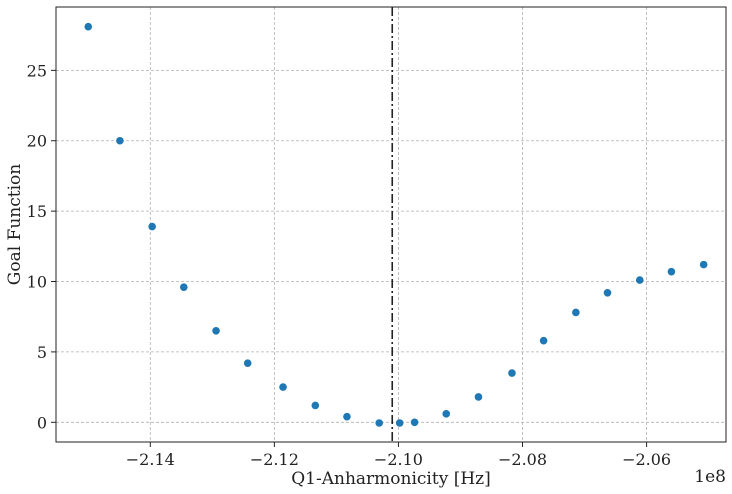 Image resolution: width=732 pixels, height=494 pixels. Describe the element at coordinates (37, 141) in the screenshot. I see `y-tick-label: 20` at that location.